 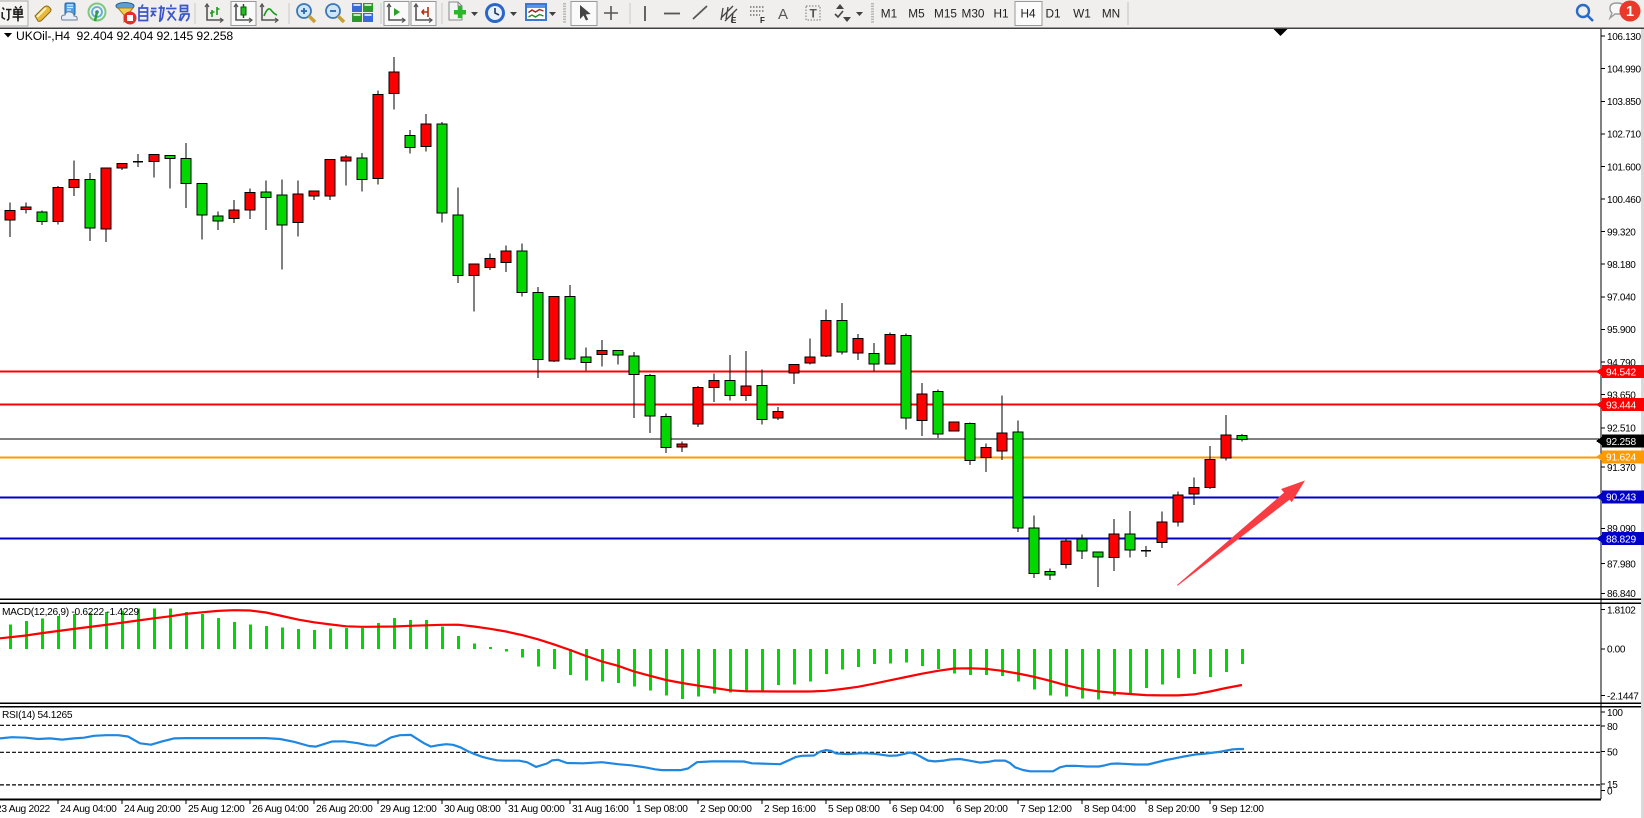 What do you see at coordinates (1174, 809) in the screenshot?
I see `svg-text: 8 Sep 20:00` at bounding box center [1174, 809].